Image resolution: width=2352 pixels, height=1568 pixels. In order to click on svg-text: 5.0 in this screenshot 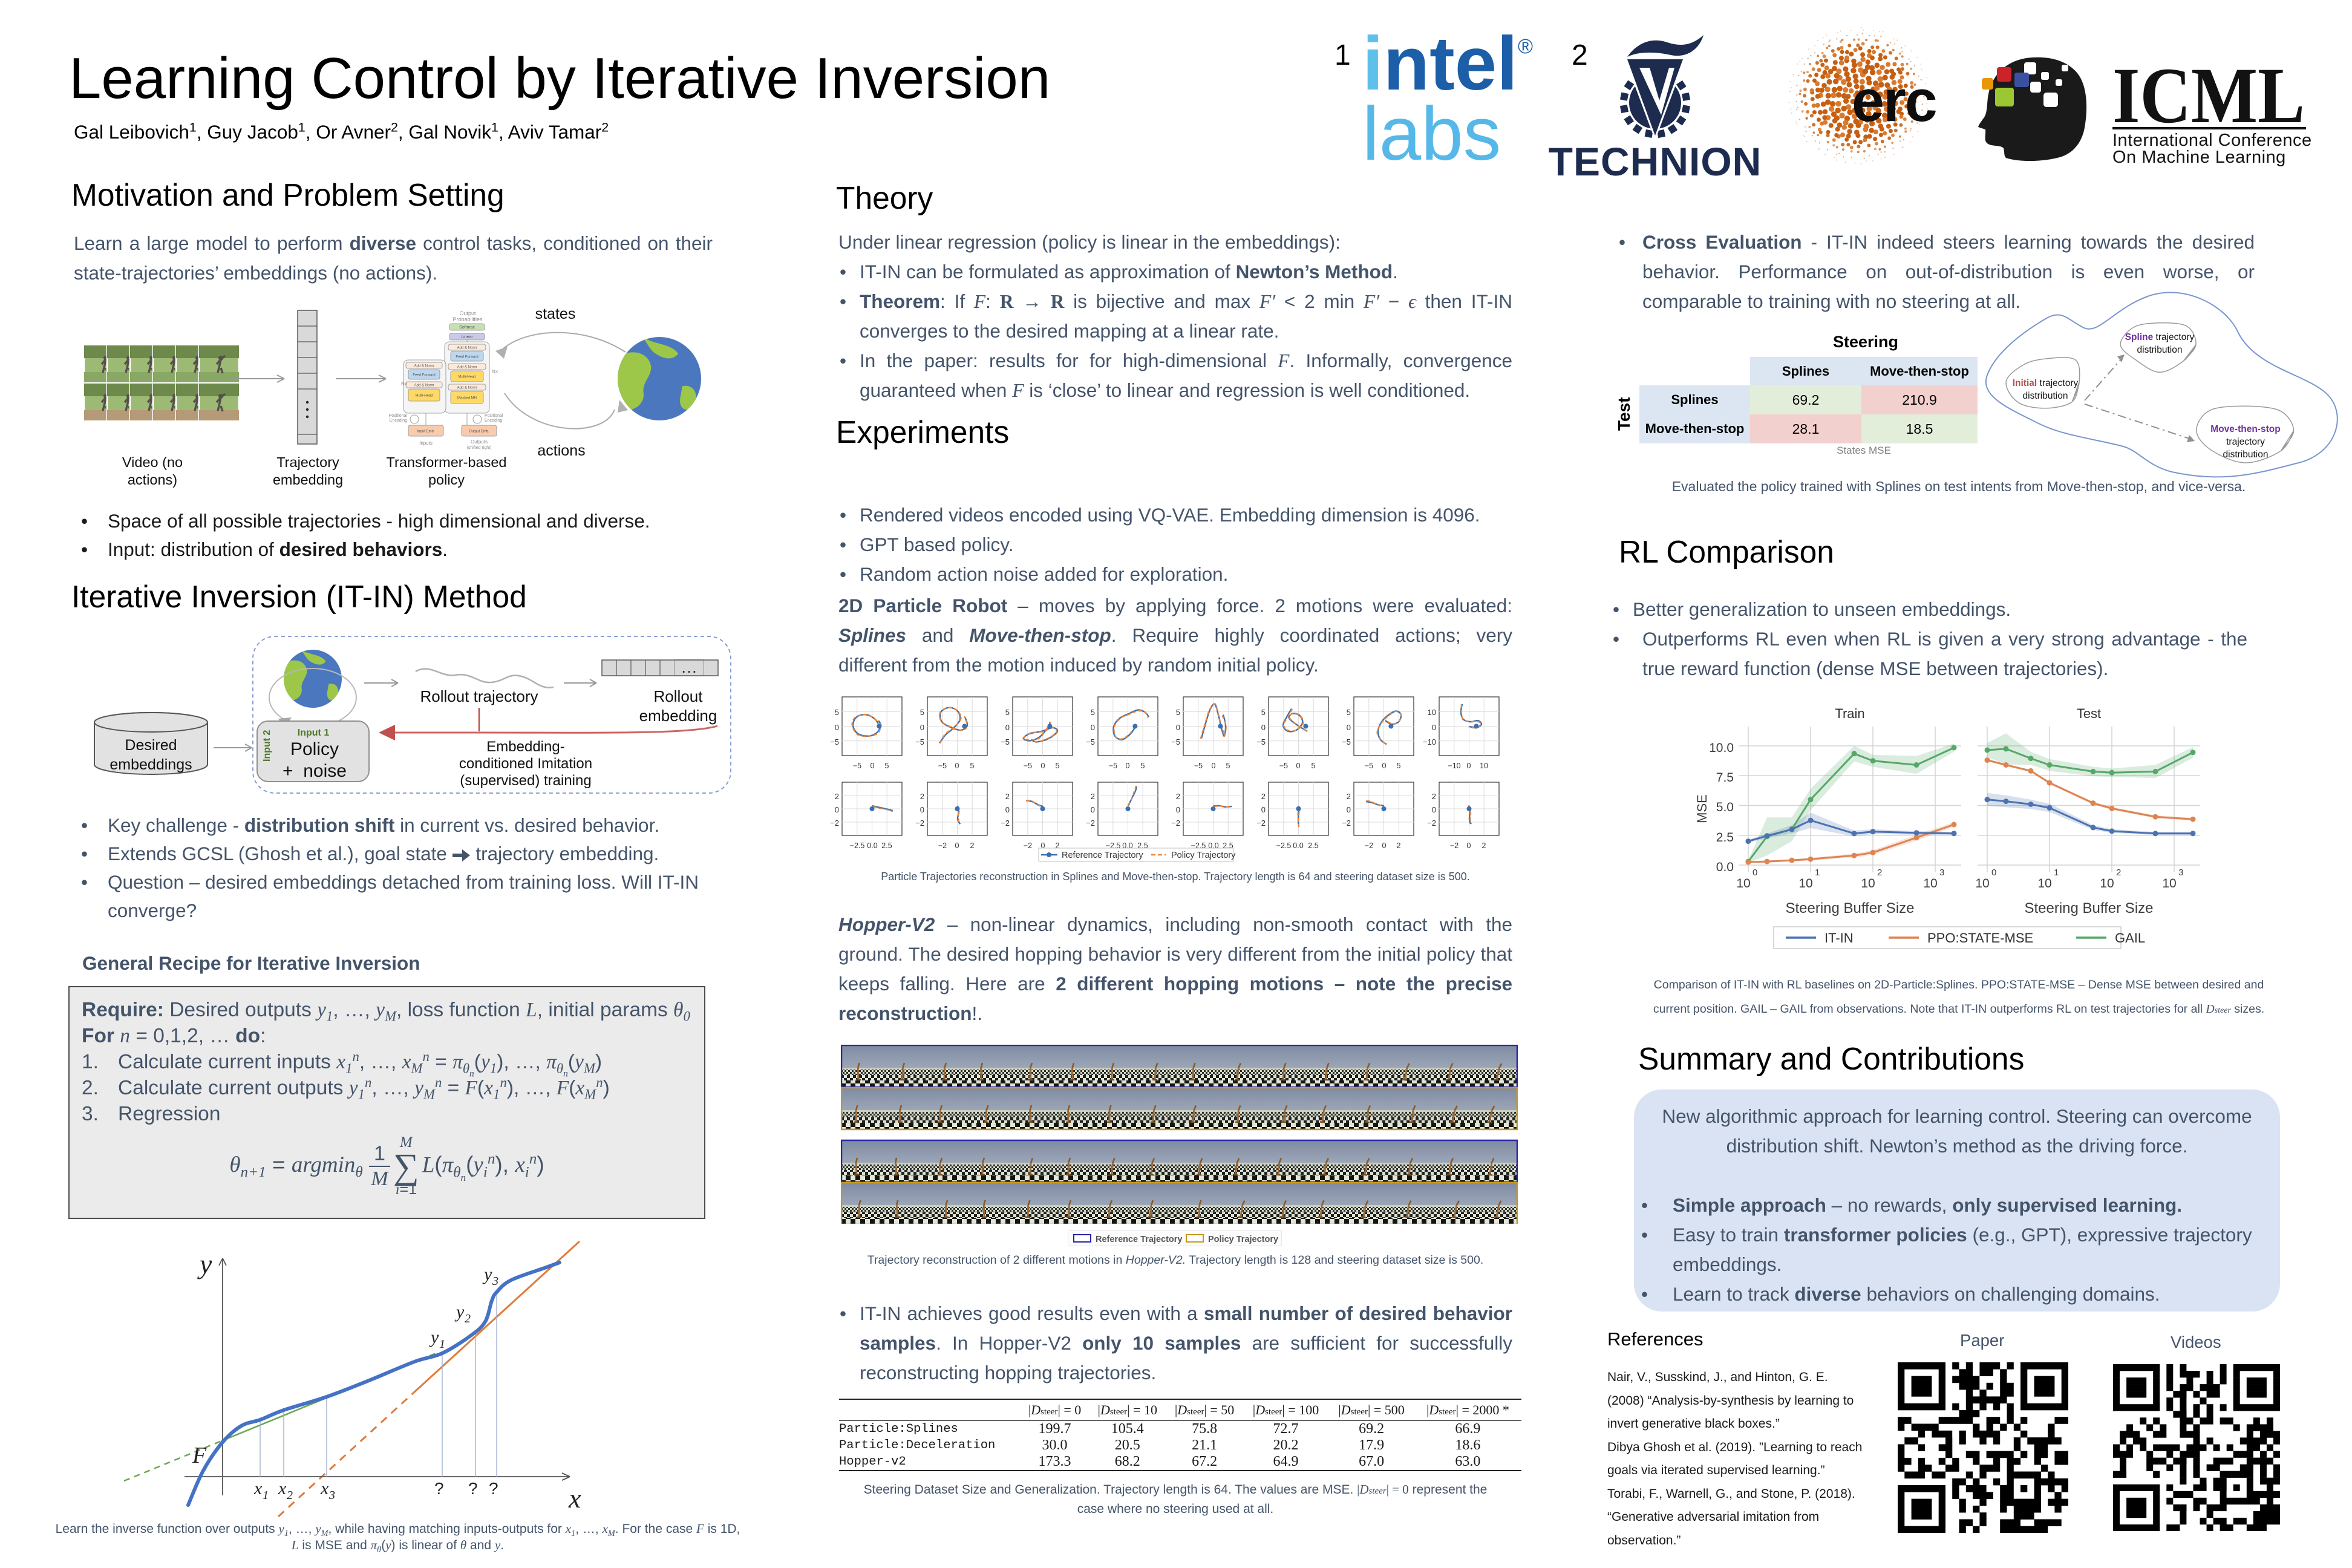, I will do `click(1725, 807)`.